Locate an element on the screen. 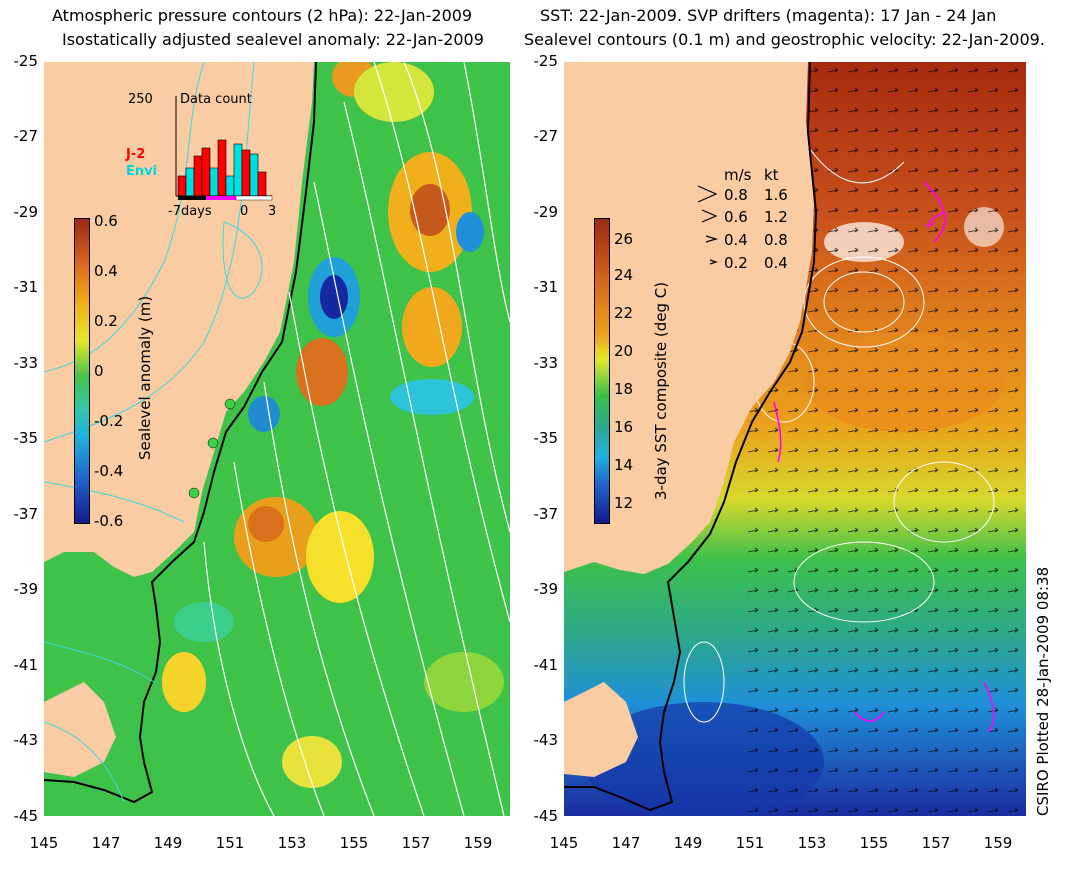 This screenshot has height=870, width=1080. right-x-tick: 149 is located at coordinates (688, 843).